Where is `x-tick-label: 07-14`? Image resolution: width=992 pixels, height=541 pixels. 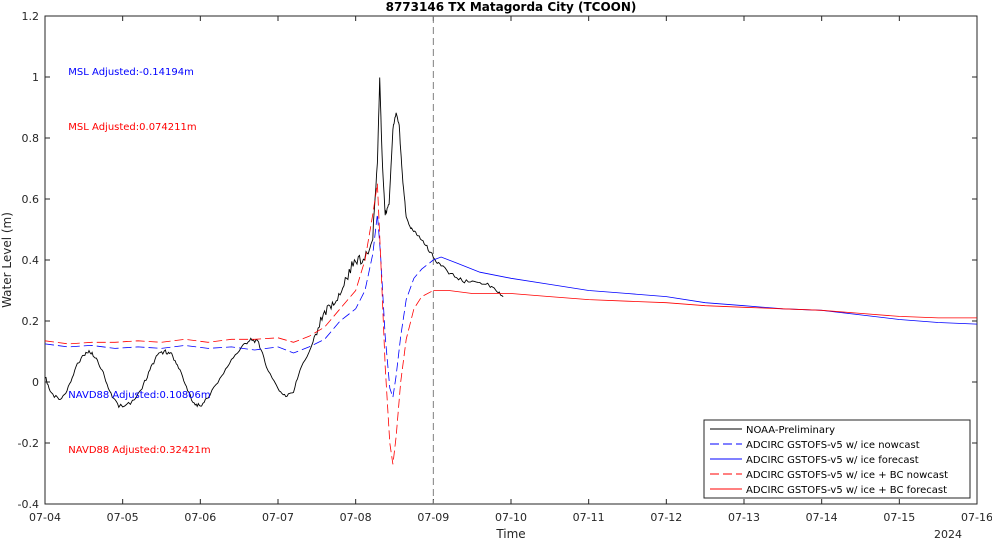
x-tick-label: 07-14 is located at coordinates (822, 517).